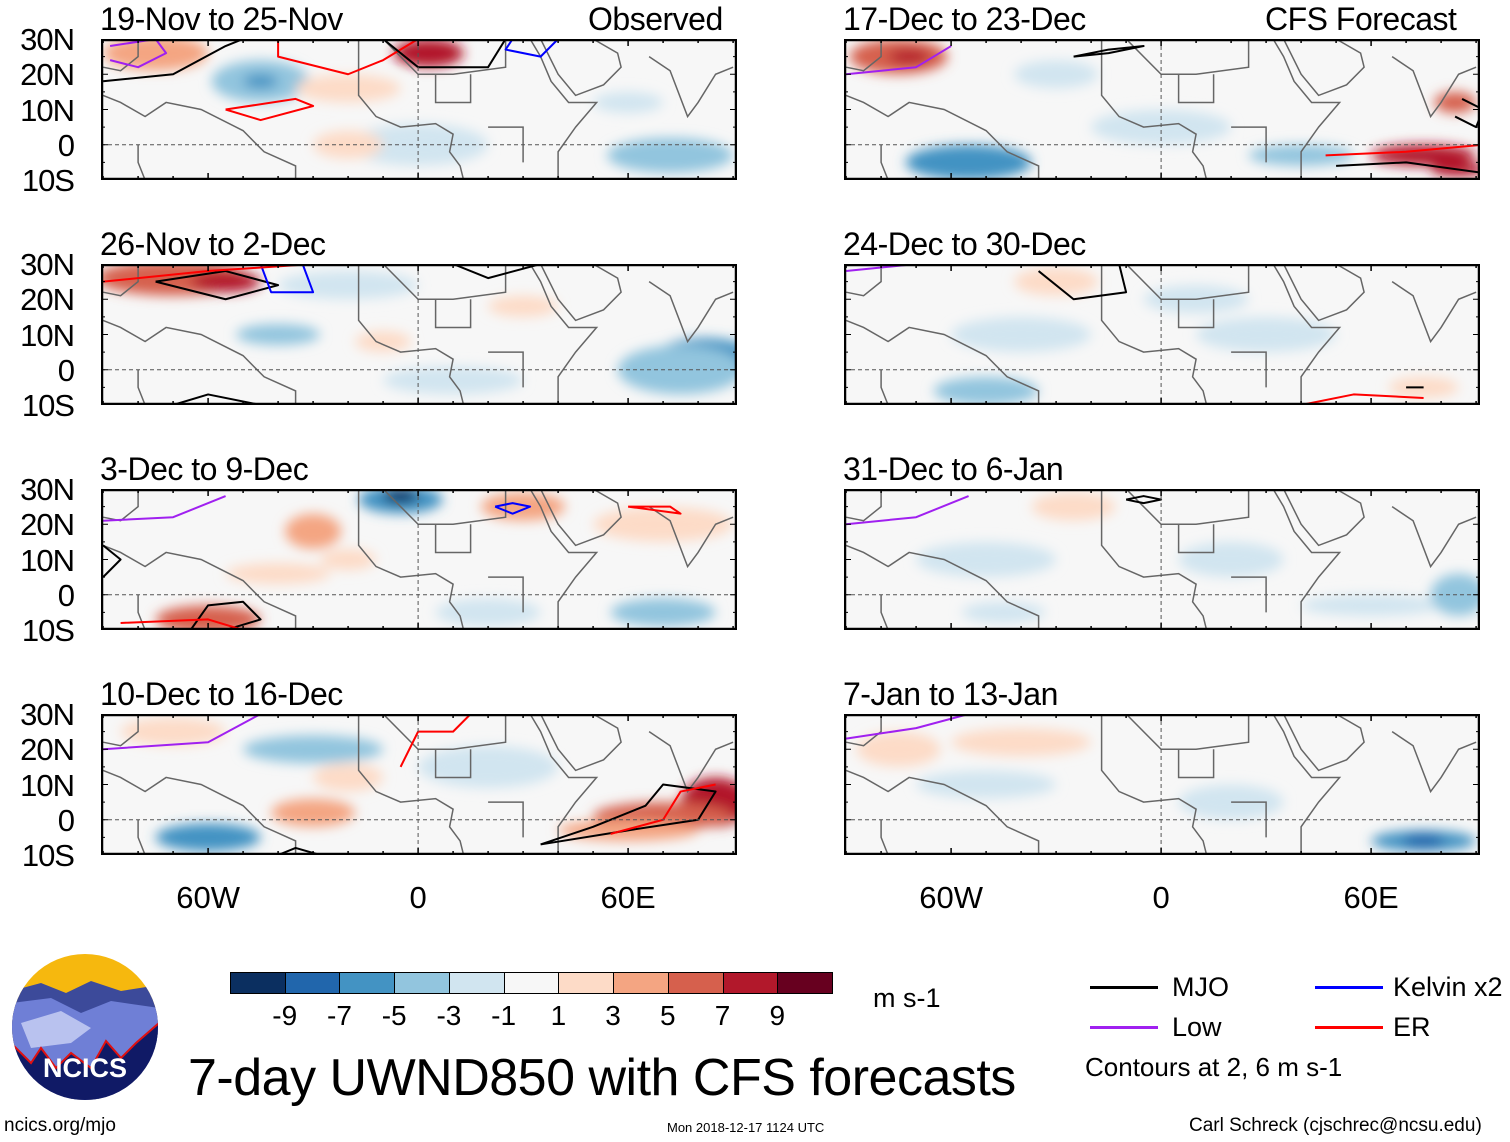  Describe the element at coordinates (907, 998) in the screenshot. I see `colorbar-units: m s-1` at that location.